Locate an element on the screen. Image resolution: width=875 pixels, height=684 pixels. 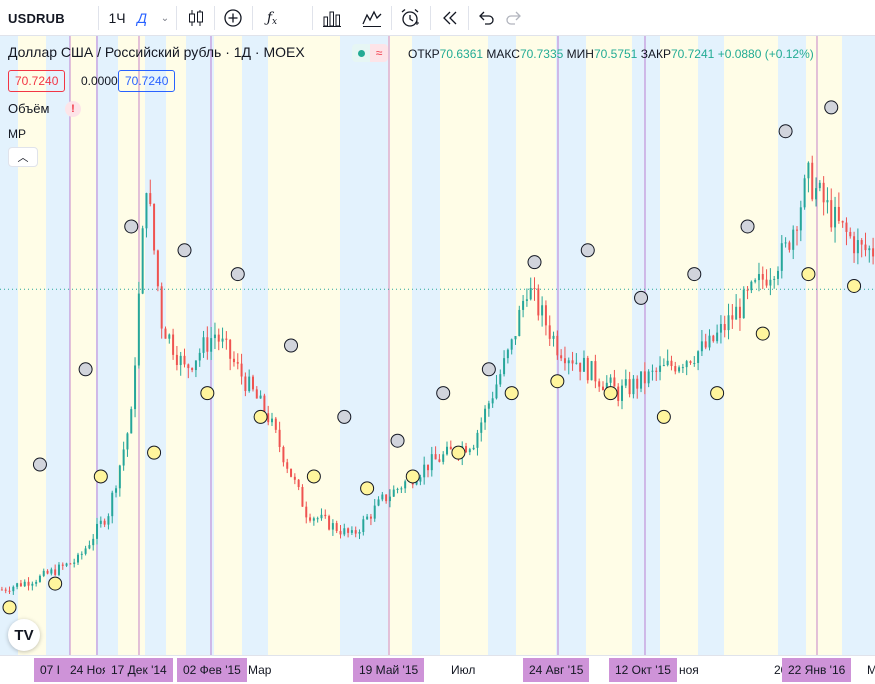
chevron-up-icon: ︿ is located at coordinates (23, 157).